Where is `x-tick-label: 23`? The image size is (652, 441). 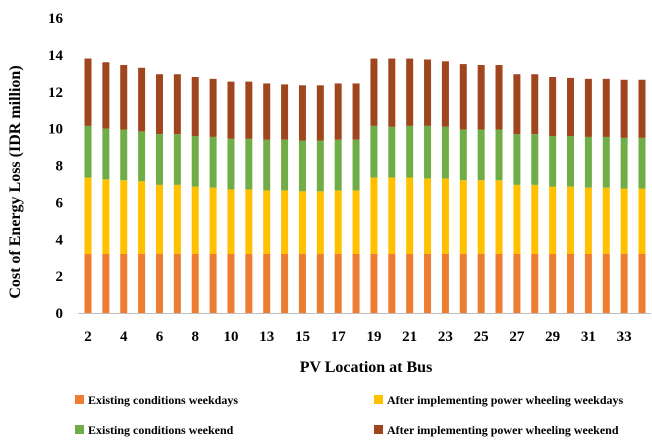 x-tick-label: 23 is located at coordinates (445, 337).